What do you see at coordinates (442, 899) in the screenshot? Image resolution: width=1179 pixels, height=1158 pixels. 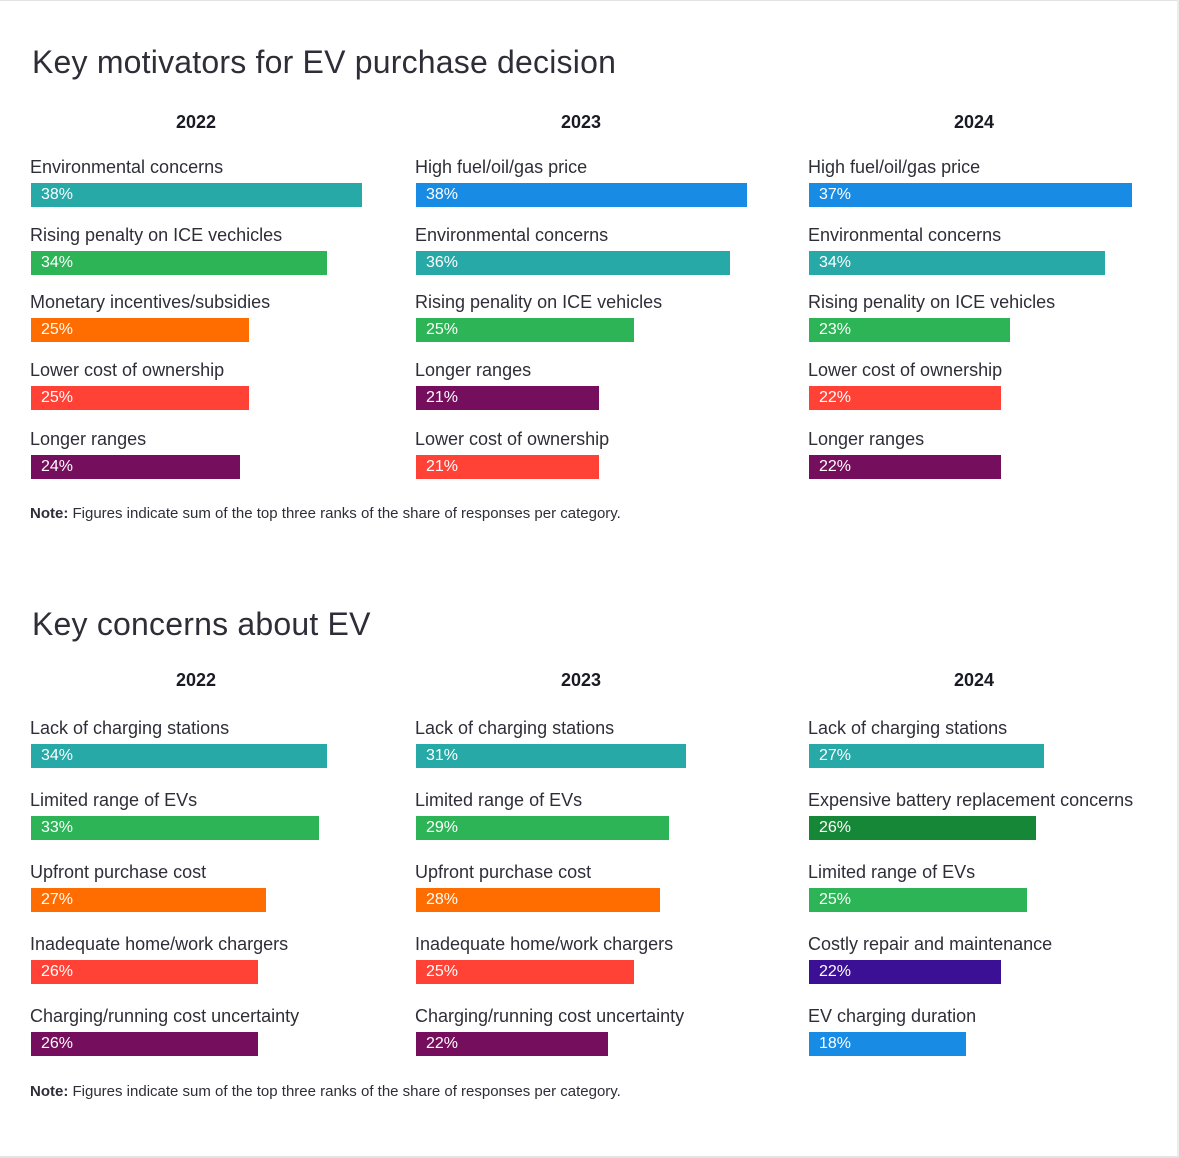 I see `bar-value-label: 28%` at bounding box center [442, 899].